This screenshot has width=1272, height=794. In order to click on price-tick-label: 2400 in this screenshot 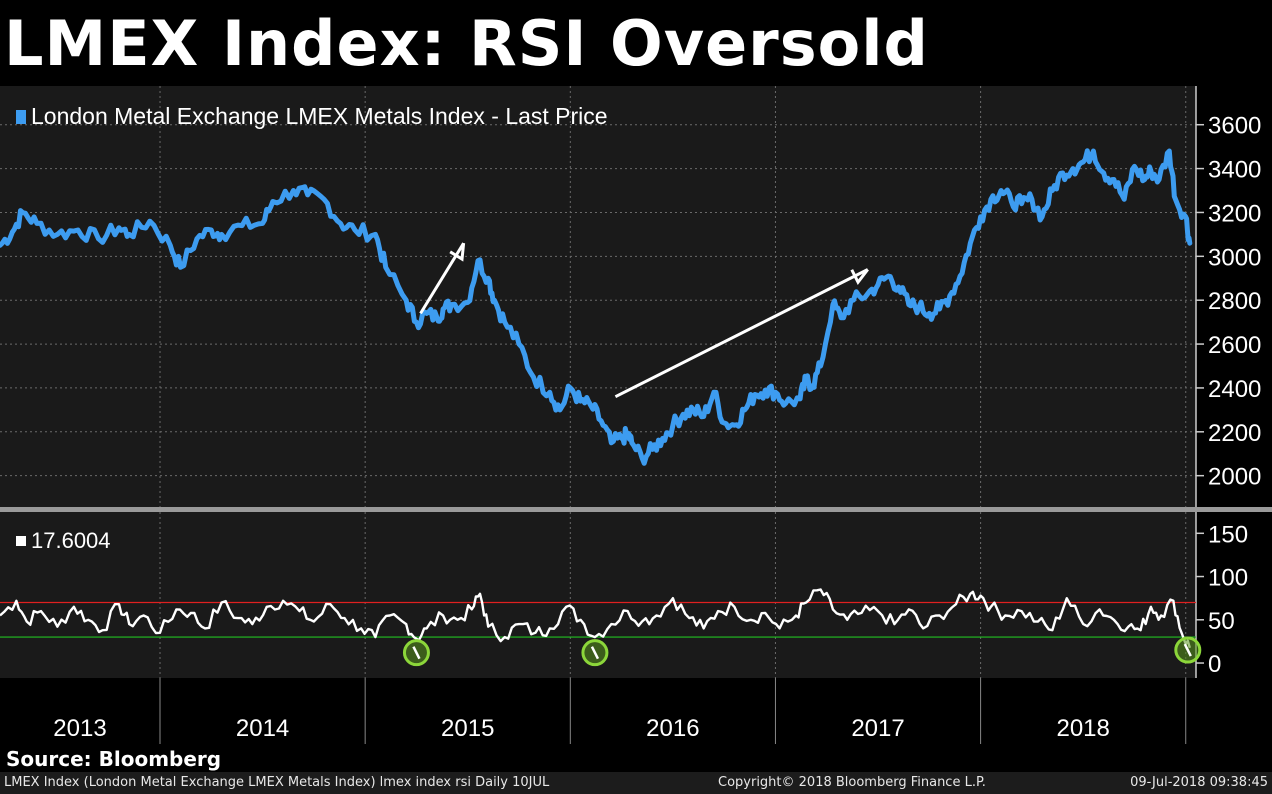, I will do `click(1234, 389)`.